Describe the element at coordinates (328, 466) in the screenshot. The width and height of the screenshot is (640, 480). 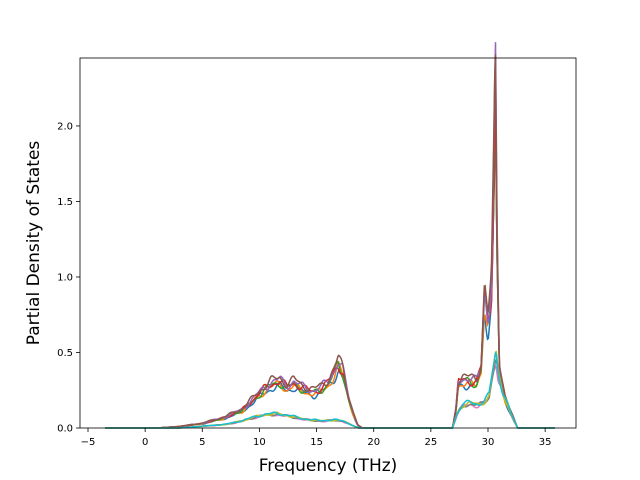
I see `x-axis-label: Frequency (THz)` at that location.